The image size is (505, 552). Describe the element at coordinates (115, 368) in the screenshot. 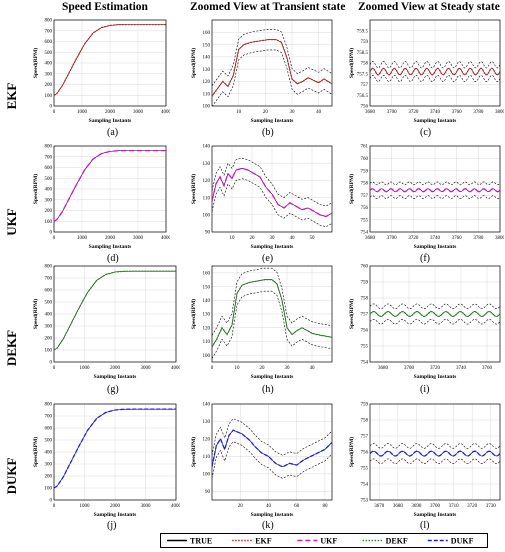

I see `x-tick-label: 2000` at that location.